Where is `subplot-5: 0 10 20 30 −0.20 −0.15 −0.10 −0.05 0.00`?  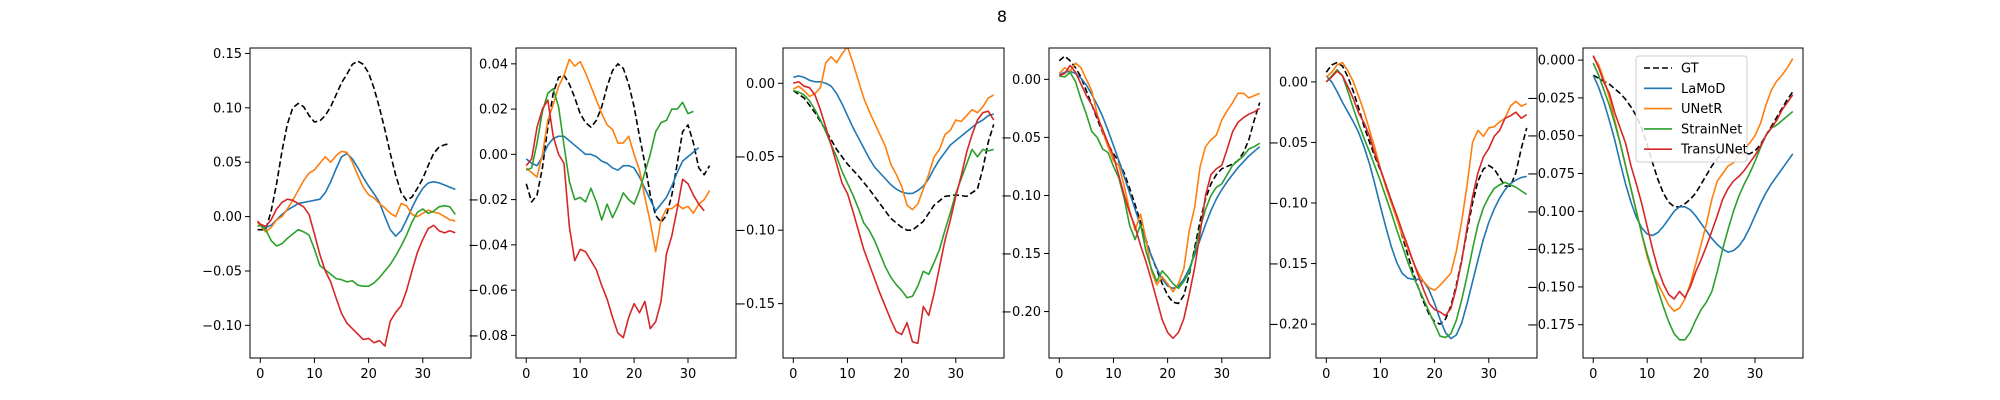 subplot-5: 0 10 20 30 −0.20 −0.15 −0.10 −0.05 0.00 is located at coordinates (1403, 214).